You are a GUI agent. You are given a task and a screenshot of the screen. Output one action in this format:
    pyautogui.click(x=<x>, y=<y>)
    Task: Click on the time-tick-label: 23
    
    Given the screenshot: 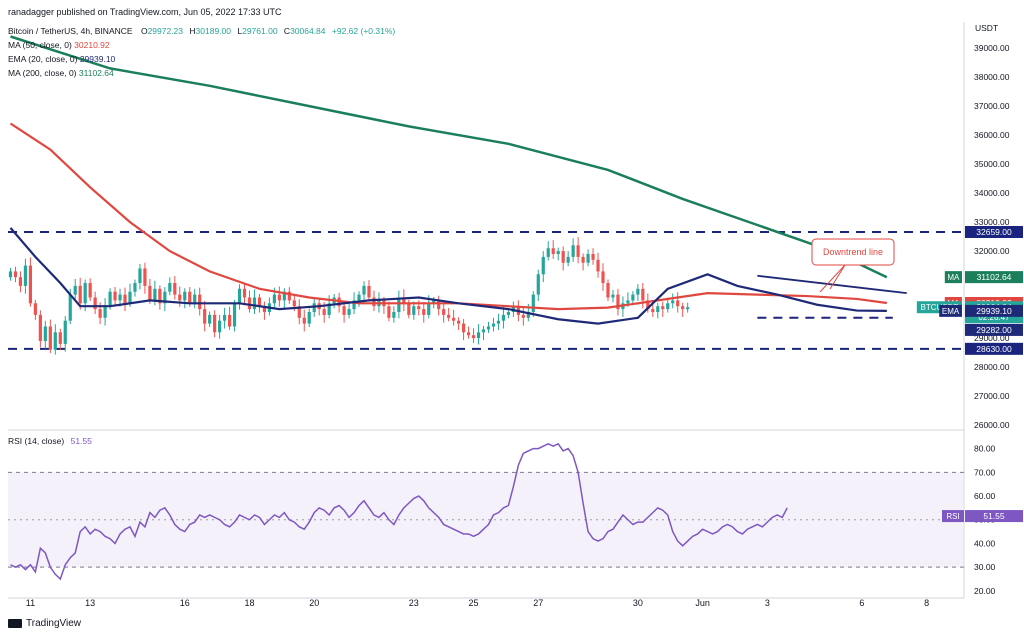 What is the action you would take?
    pyautogui.click(x=414, y=603)
    